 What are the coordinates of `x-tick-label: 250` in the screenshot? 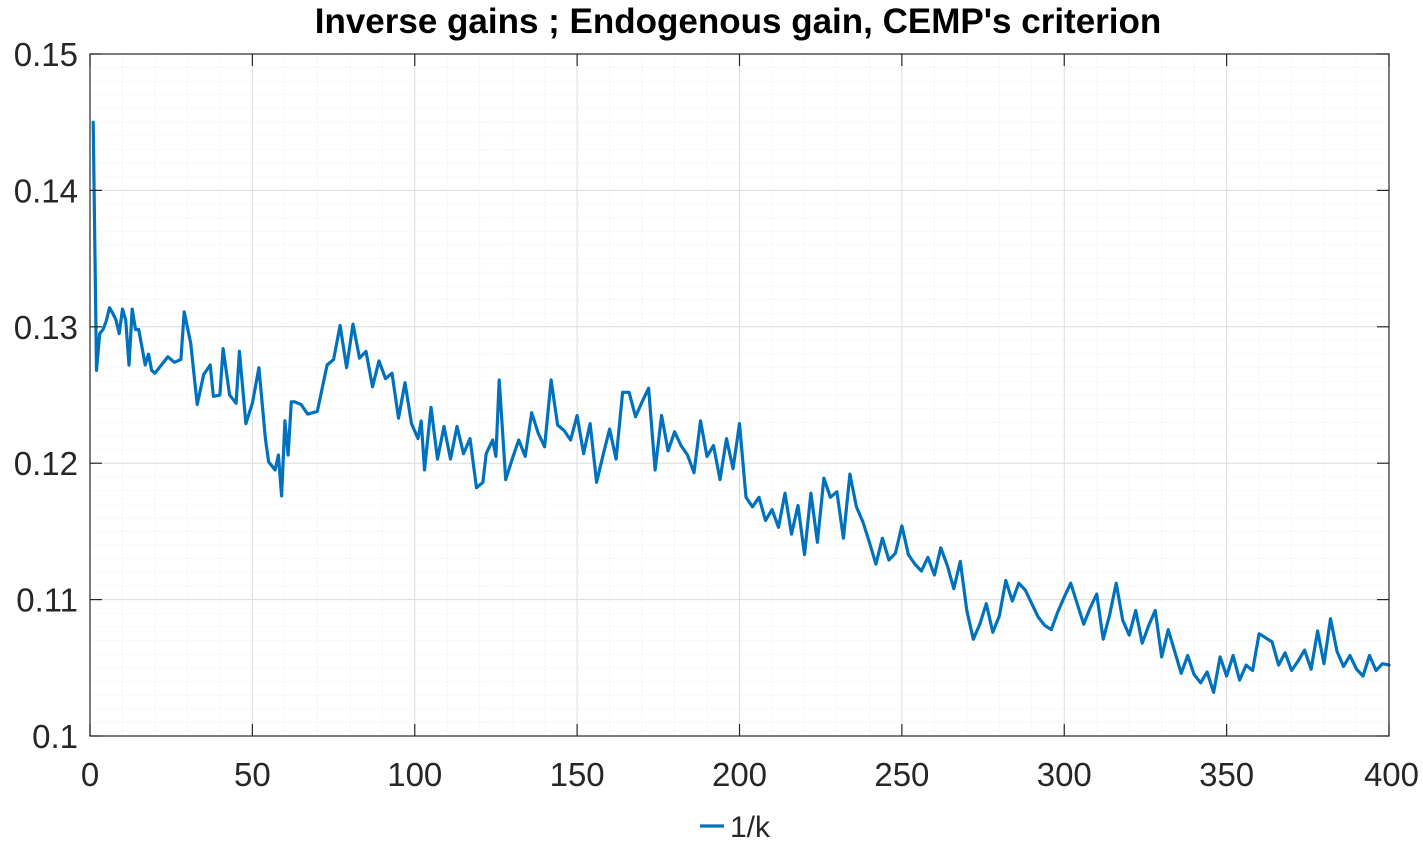 It's located at (901, 774).